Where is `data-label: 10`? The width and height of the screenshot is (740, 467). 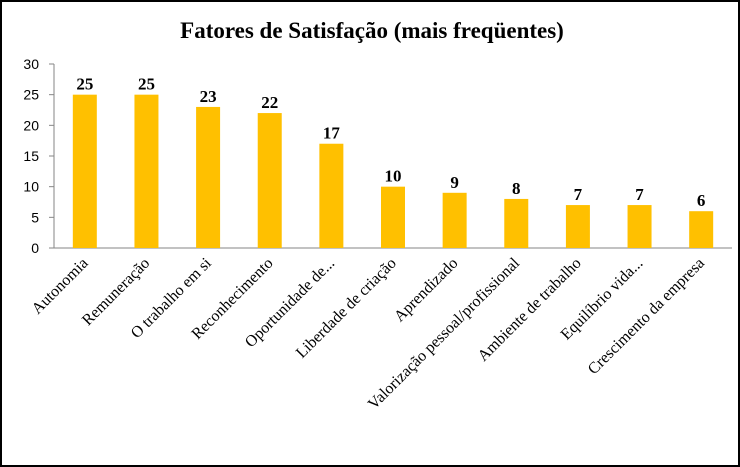 data-label: 10 is located at coordinates (393, 176).